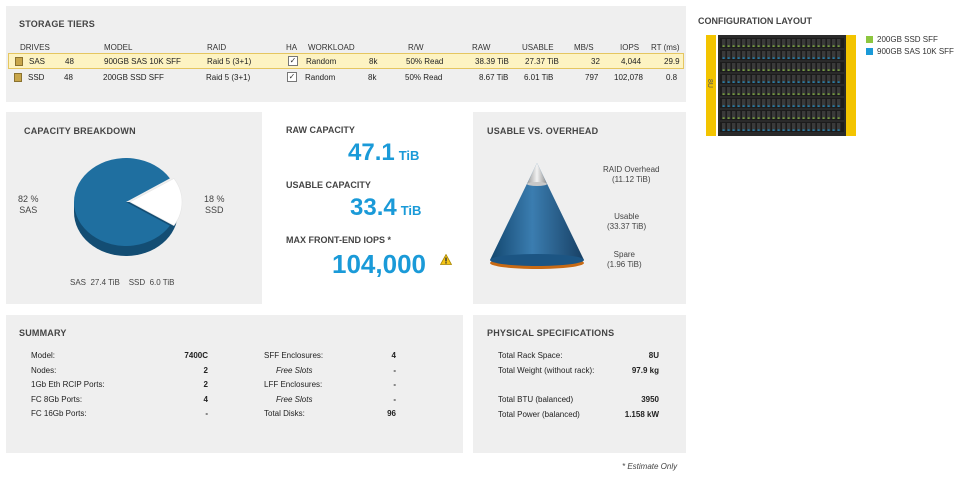  What do you see at coordinates (292, 47) in the screenshot?
I see `col-ha: HA` at bounding box center [292, 47].